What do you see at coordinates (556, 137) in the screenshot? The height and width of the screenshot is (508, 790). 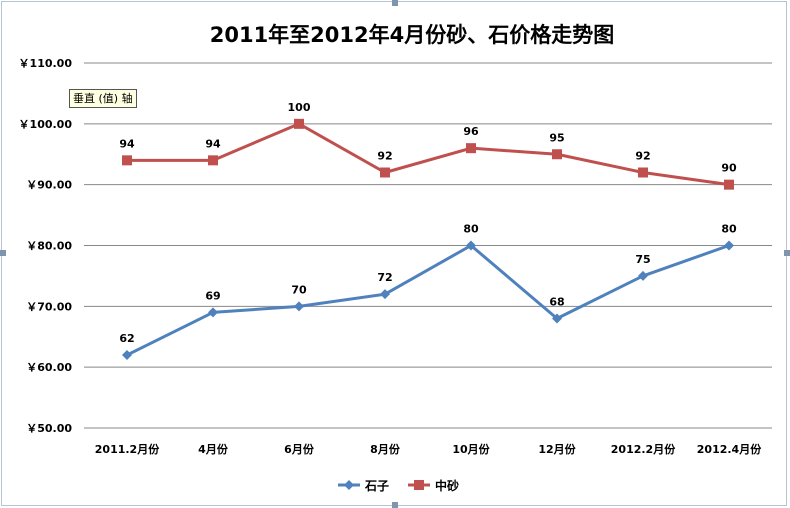 I see `data-label: 95` at bounding box center [556, 137].